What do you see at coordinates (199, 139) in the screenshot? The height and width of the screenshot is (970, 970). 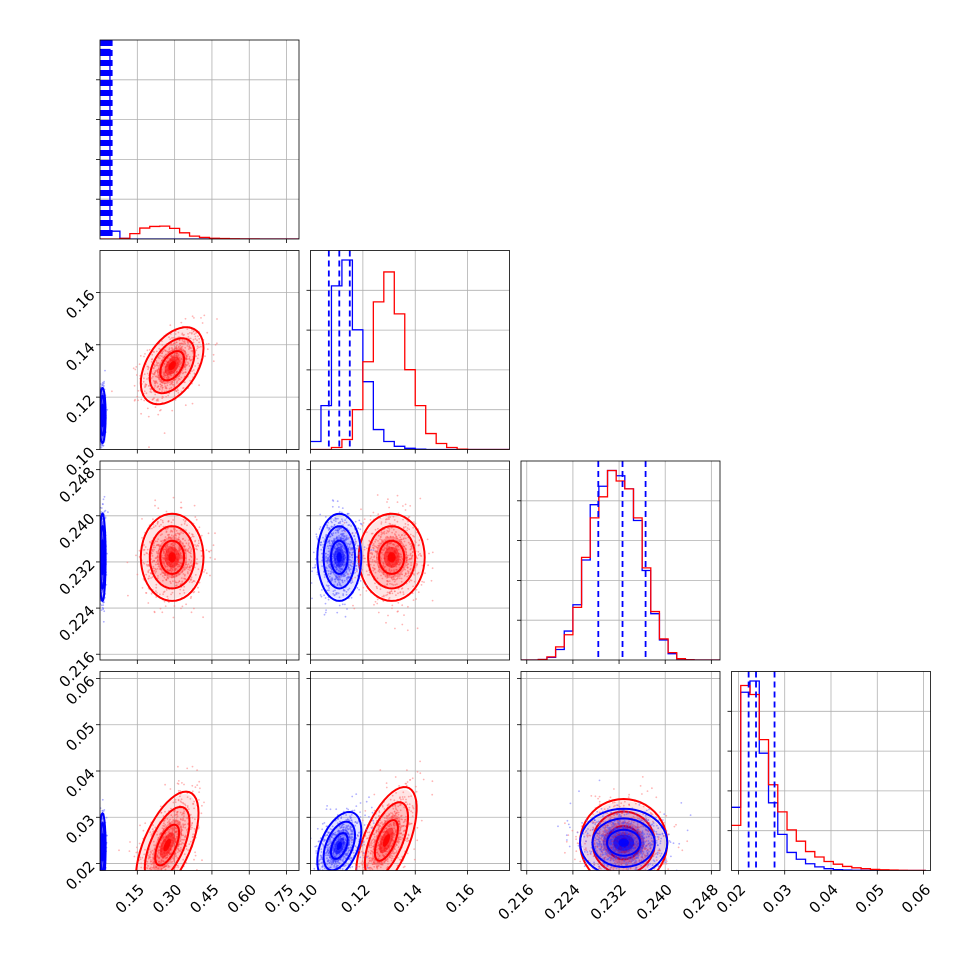 I see `panel-border` at bounding box center [199, 139].